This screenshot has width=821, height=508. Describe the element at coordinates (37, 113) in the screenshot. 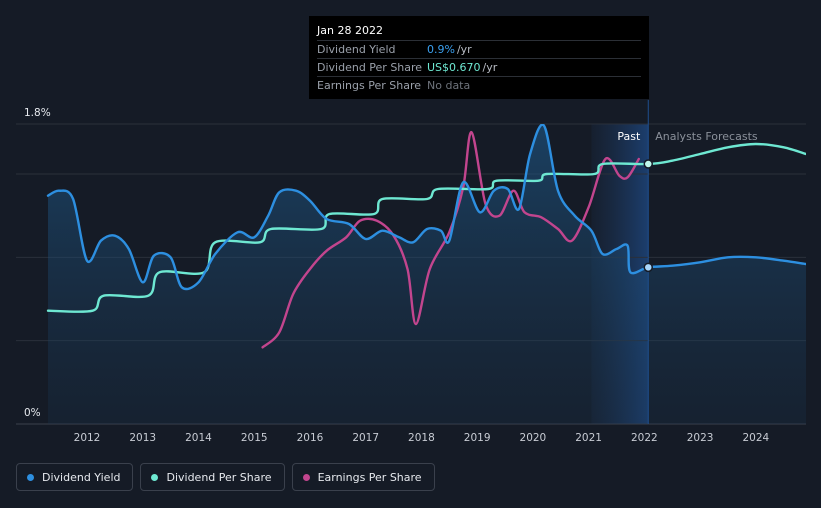

I see `y-axis-max-label: 1.8%` at that location.